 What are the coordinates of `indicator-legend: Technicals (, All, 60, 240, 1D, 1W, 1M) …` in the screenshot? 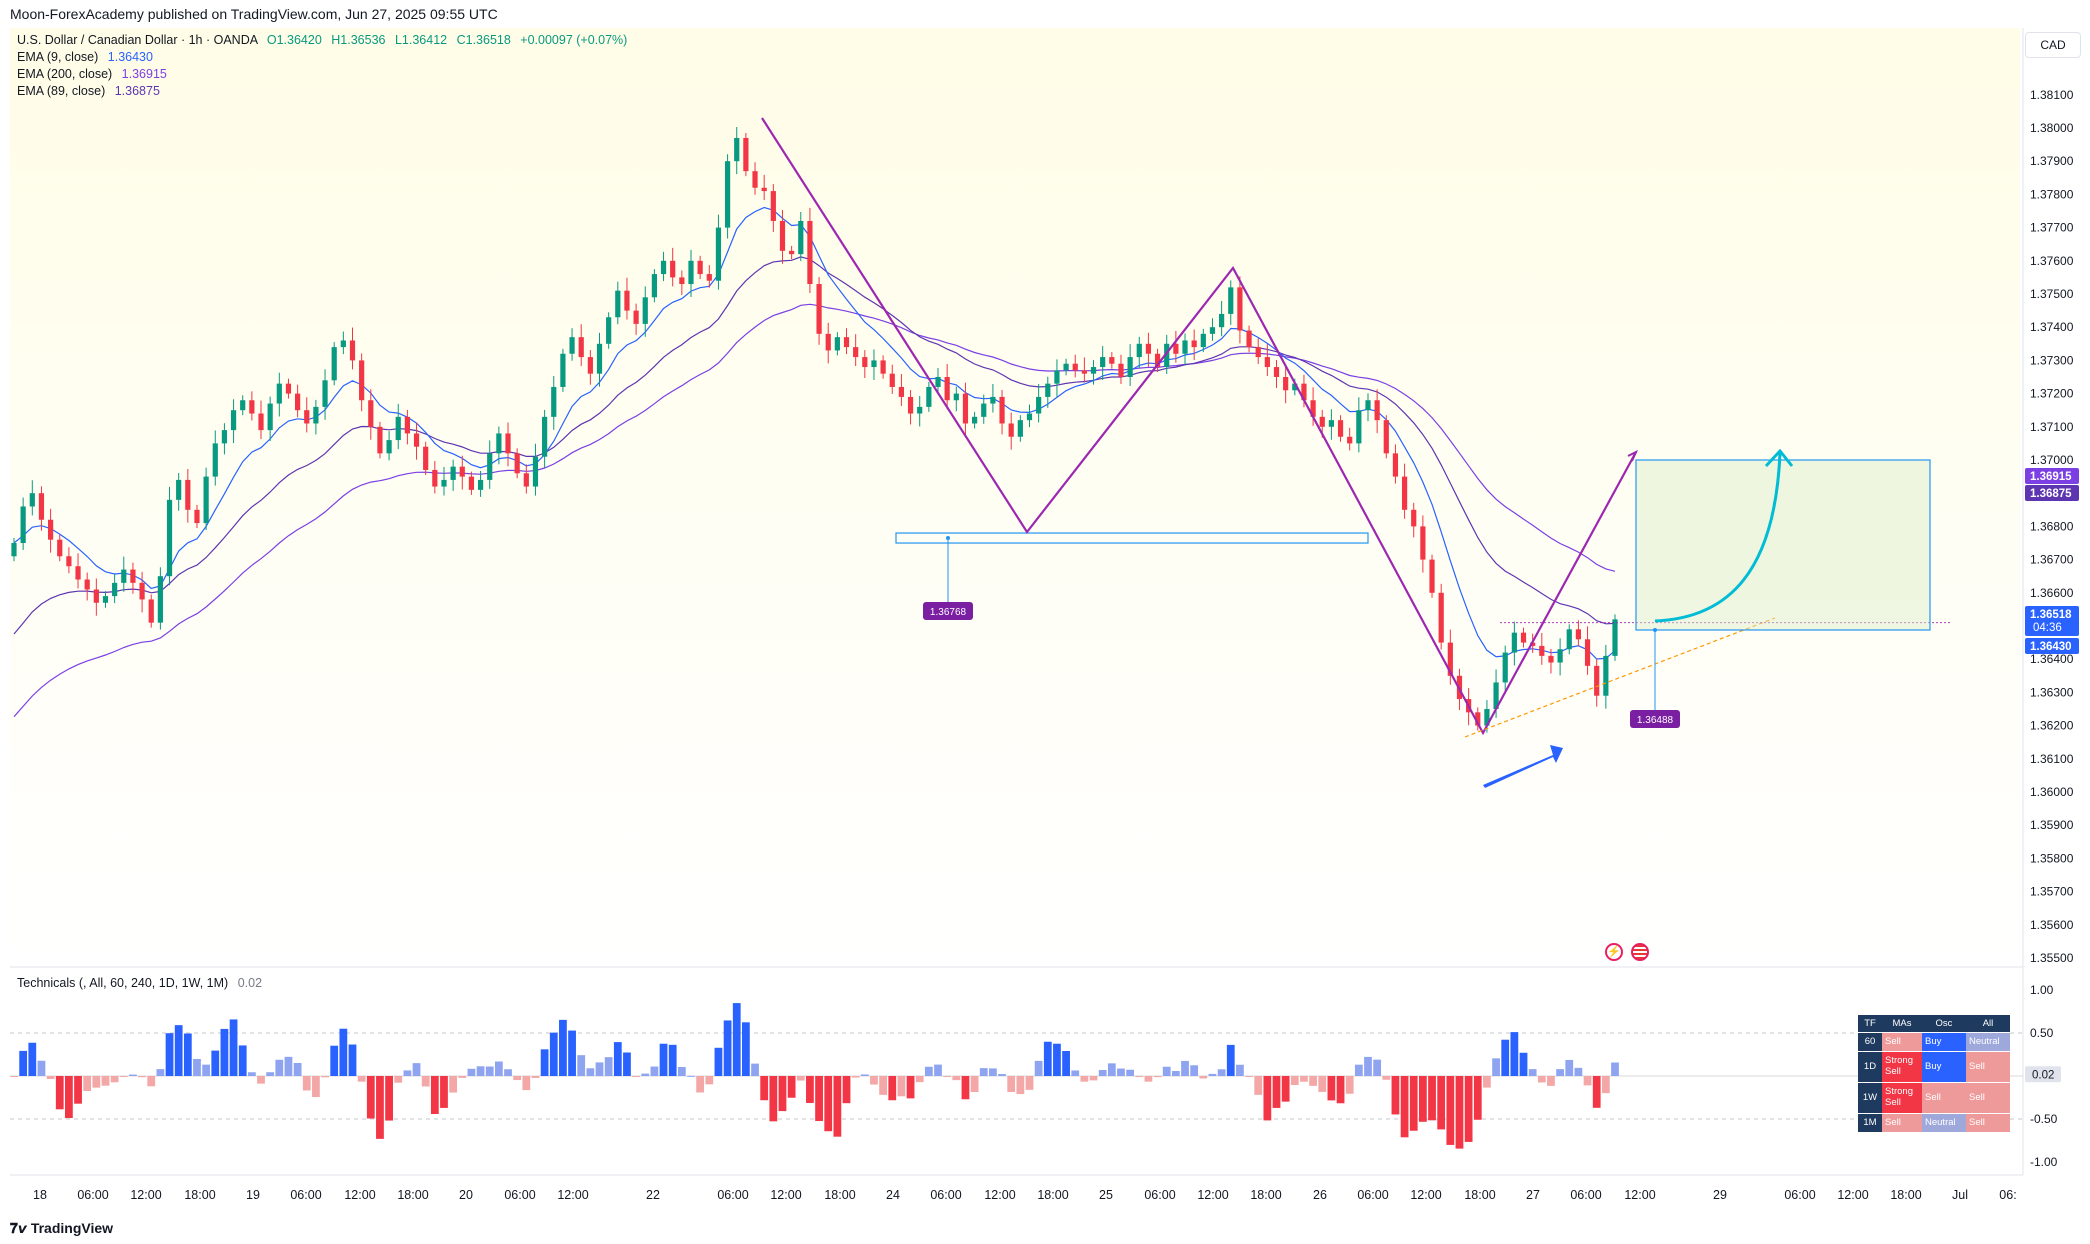 It's located at (139, 983).